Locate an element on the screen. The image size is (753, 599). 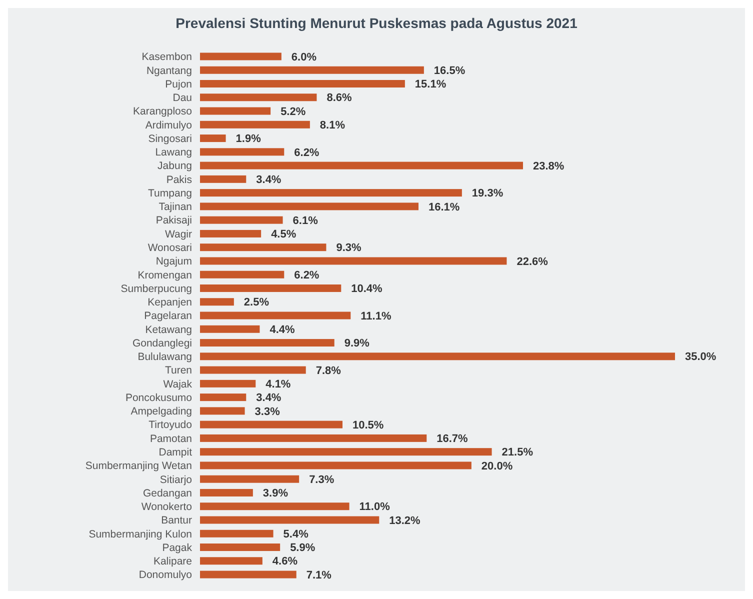
data-label: 11.1% is located at coordinates (376, 316).